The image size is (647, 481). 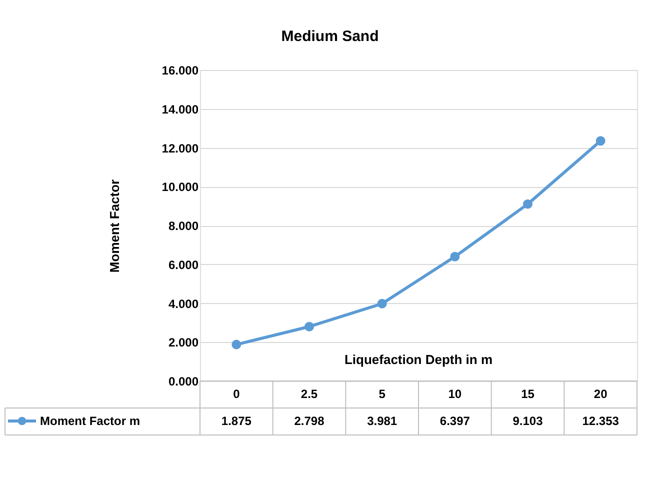 I want to click on data-label: 1.875, so click(x=236, y=421).